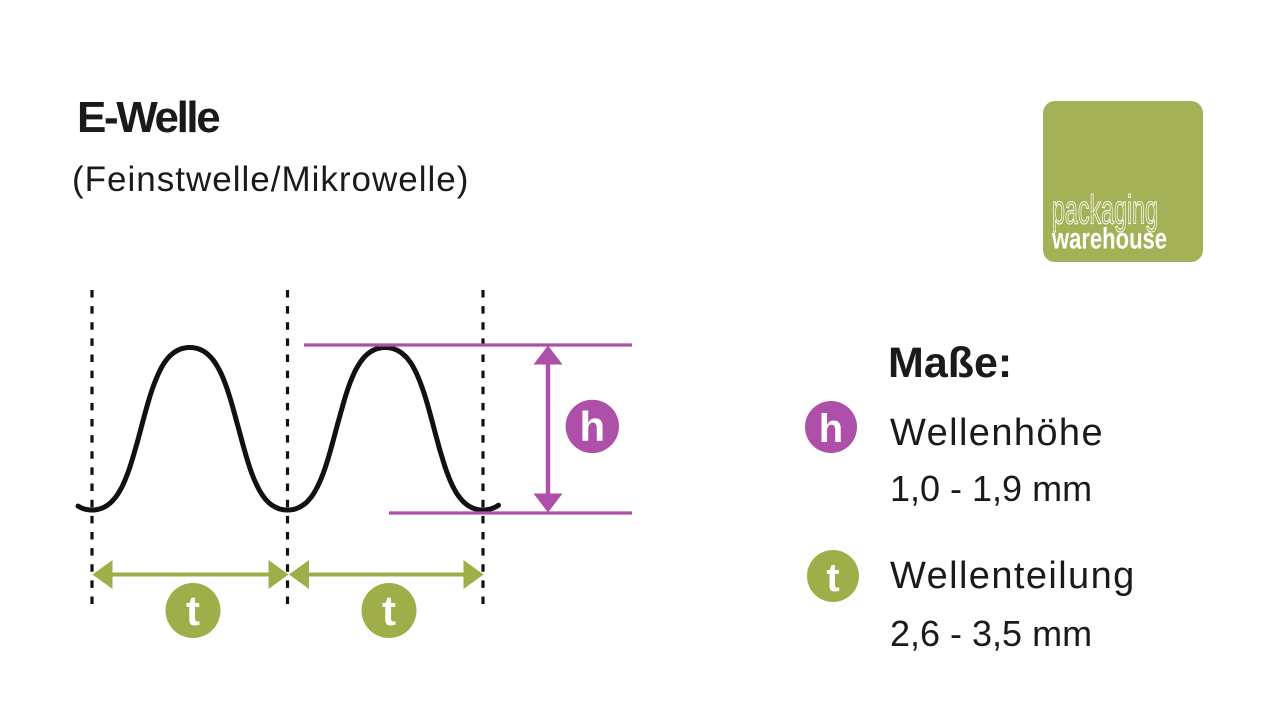 The width and height of the screenshot is (1280, 720). I want to click on svg-text: packaging, so click(1105, 210).